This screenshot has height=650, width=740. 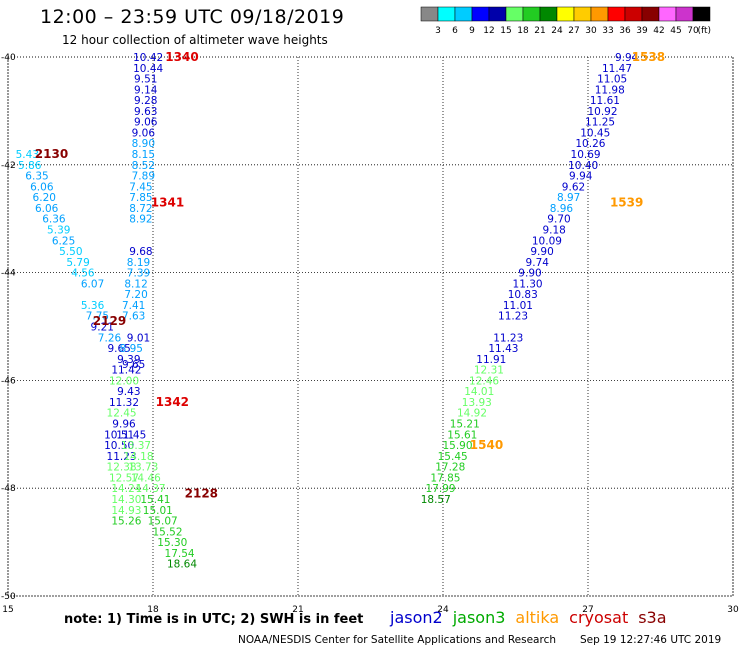 What do you see at coordinates (436, 500) in the screenshot?
I see `wave-height-value: 18.57` at bounding box center [436, 500].